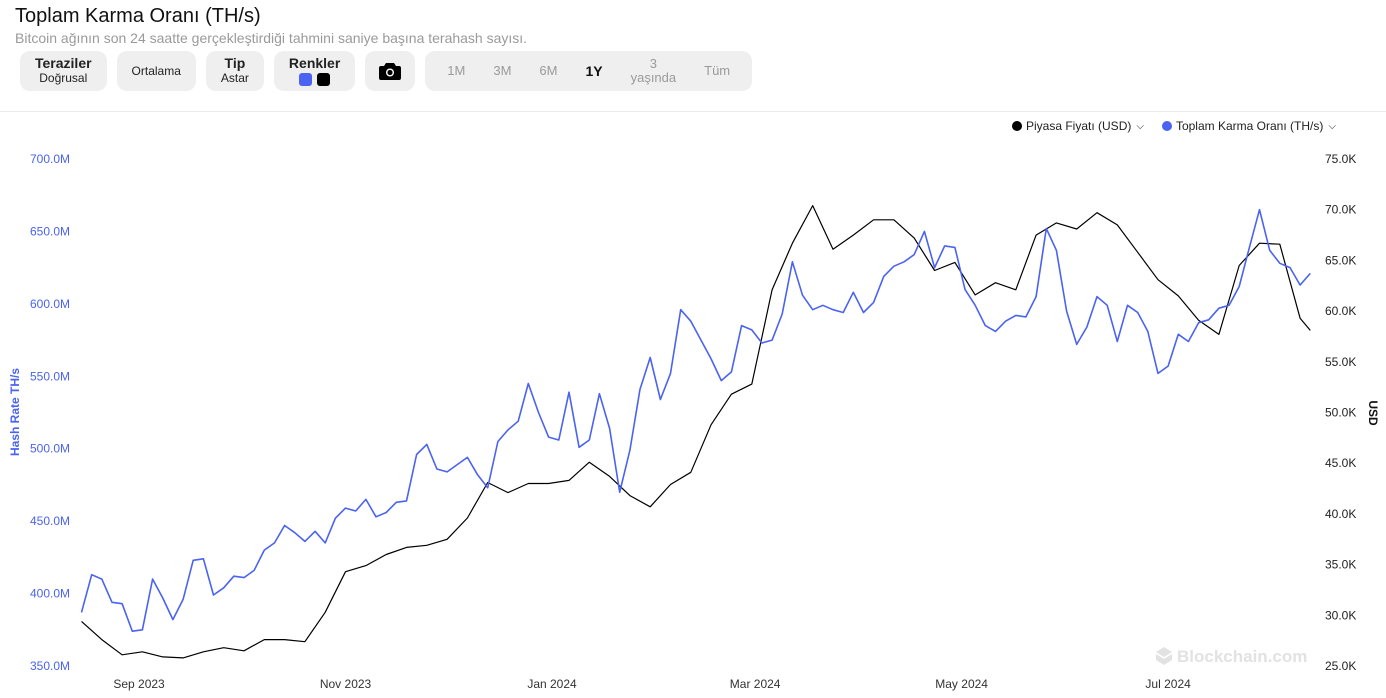 This screenshot has width=1386, height=698. Describe the element at coordinates (1340, 615) in the screenshot. I see `y-right-tick-label: 30.0K` at that location.